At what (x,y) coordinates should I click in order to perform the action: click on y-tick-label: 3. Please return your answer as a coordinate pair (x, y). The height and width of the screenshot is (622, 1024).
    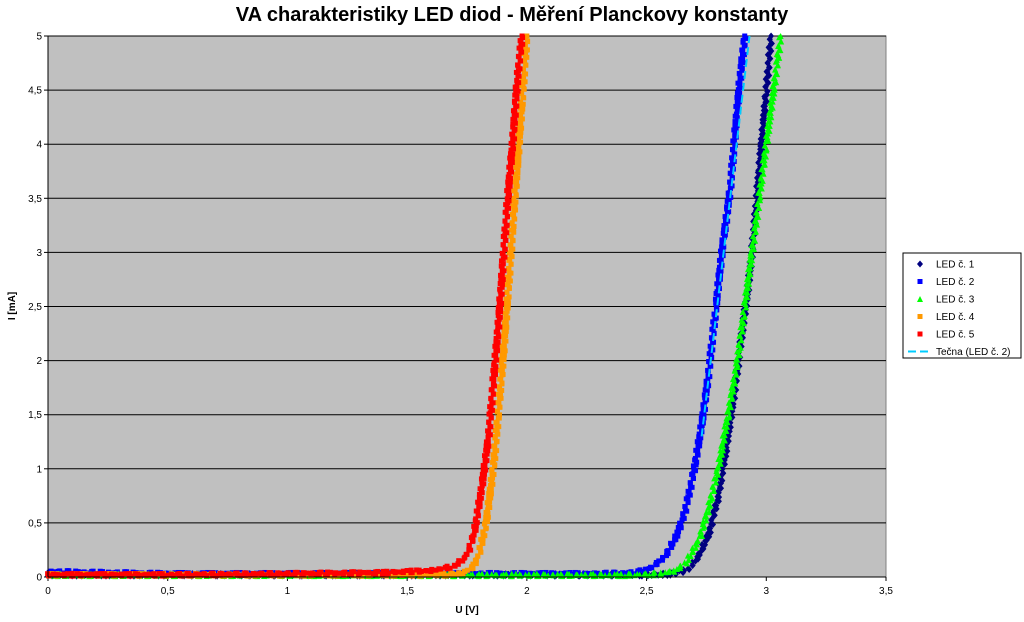
    Looking at the image, I should click on (39, 253).